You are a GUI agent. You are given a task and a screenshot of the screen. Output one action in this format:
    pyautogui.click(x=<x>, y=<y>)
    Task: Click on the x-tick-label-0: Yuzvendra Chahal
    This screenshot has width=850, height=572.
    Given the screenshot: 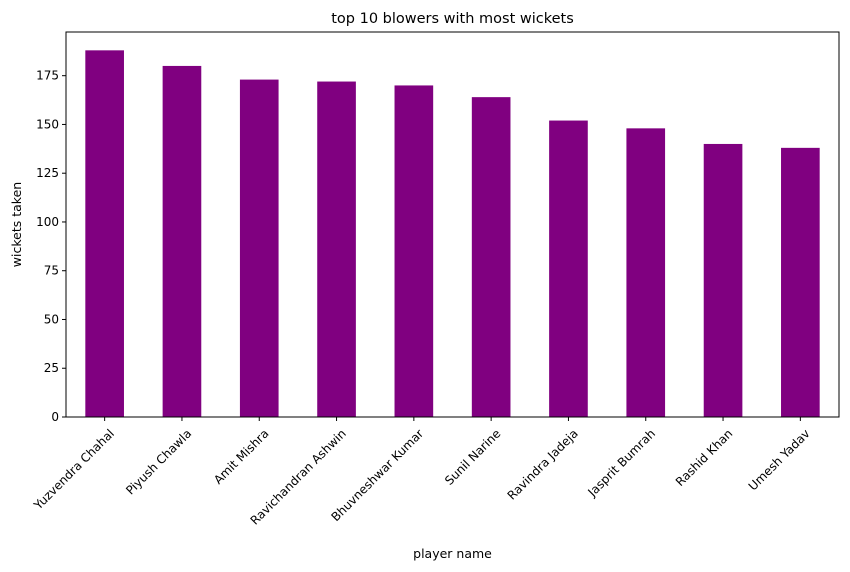 What is the action you would take?
    pyautogui.click(x=74, y=469)
    